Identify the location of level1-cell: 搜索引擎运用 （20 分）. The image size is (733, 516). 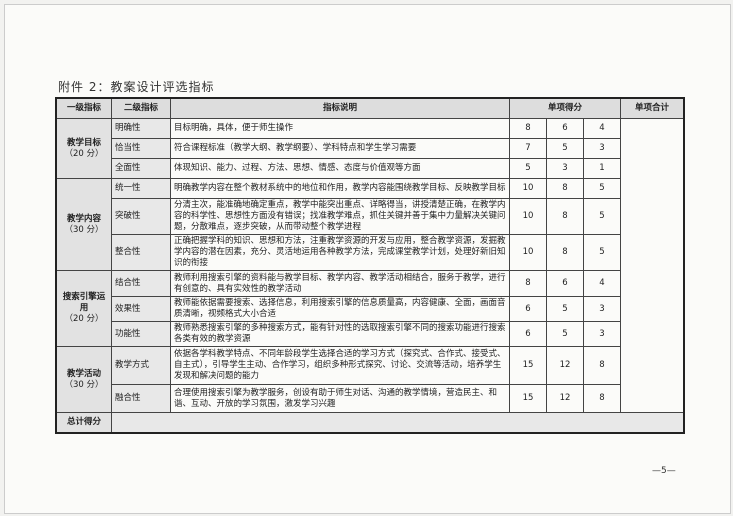
(83, 308).